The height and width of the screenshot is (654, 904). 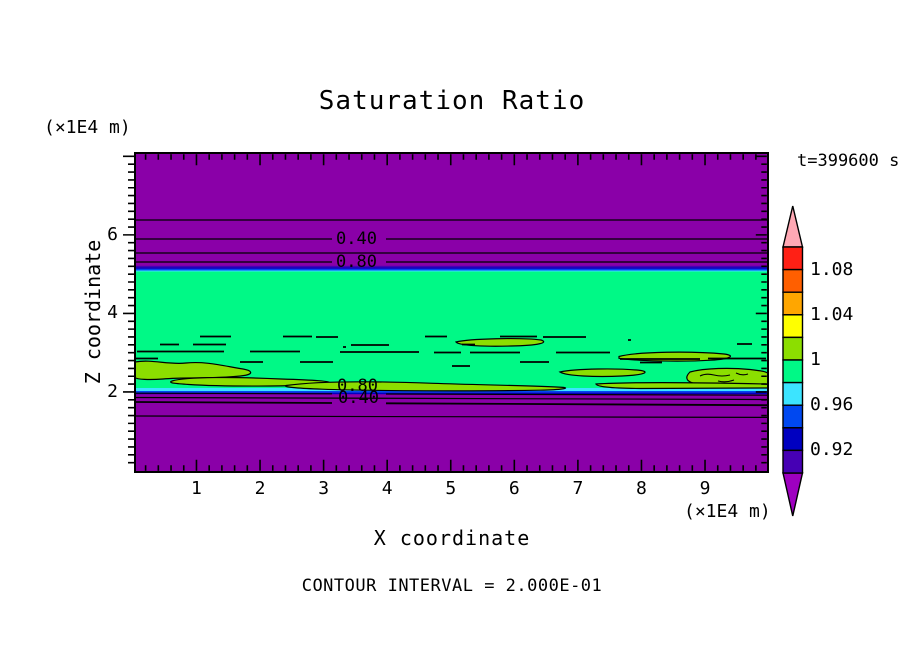 What do you see at coordinates (87, 127) in the screenshot?
I see `z-axis-unit-label: (×1E4 m)` at bounding box center [87, 127].